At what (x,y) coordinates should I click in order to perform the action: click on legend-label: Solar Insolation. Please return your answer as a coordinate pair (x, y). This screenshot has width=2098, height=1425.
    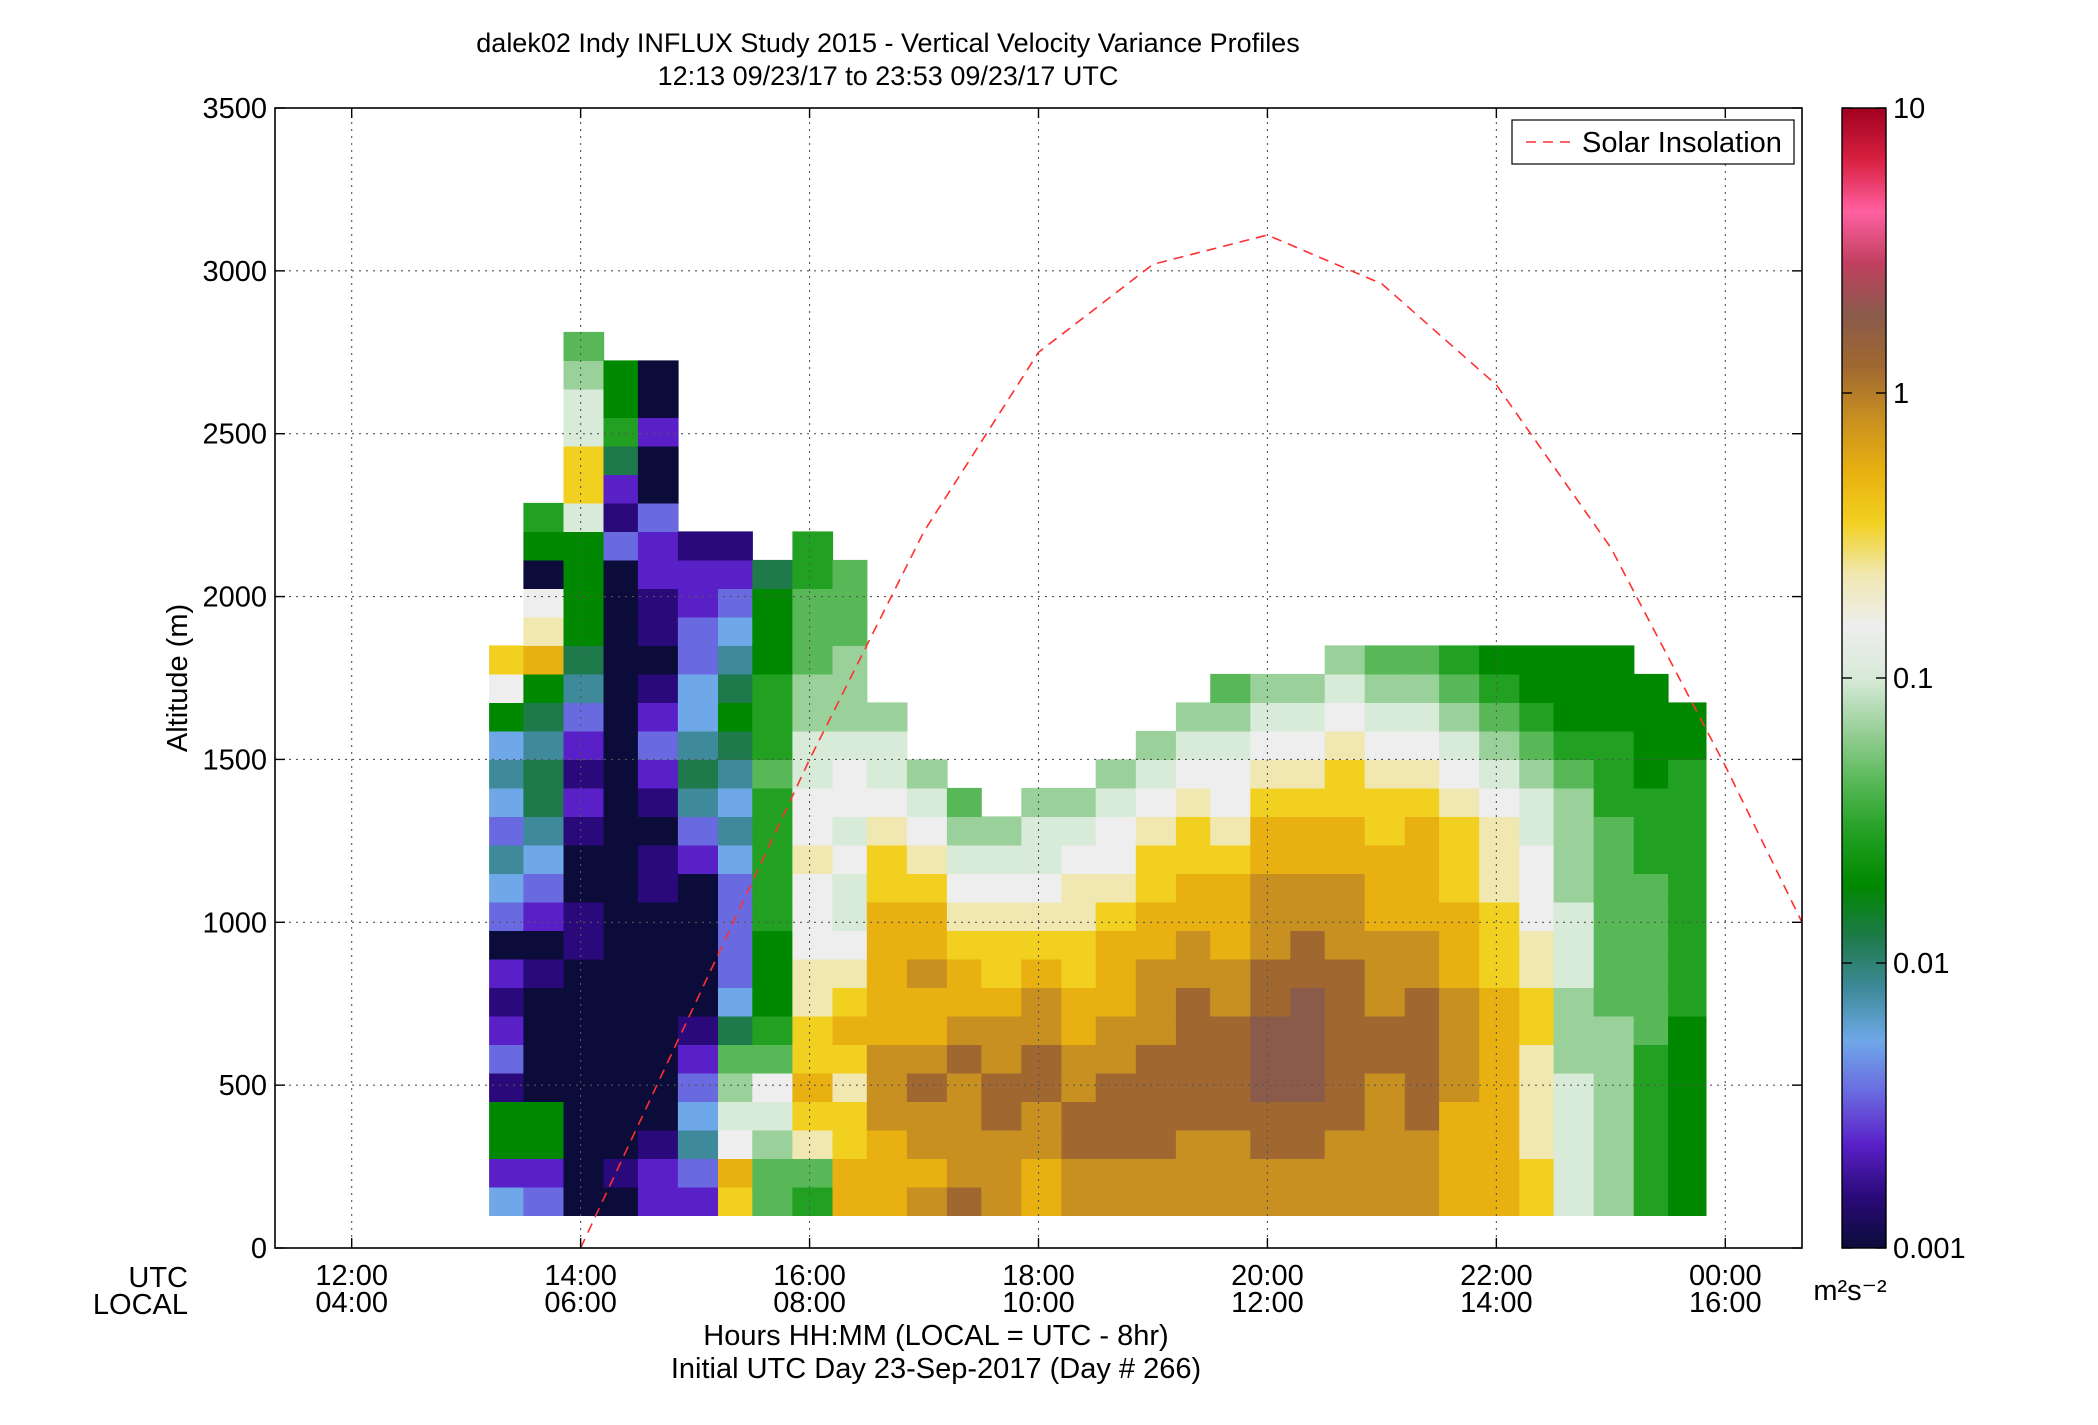
    Looking at the image, I should click on (1682, 143).